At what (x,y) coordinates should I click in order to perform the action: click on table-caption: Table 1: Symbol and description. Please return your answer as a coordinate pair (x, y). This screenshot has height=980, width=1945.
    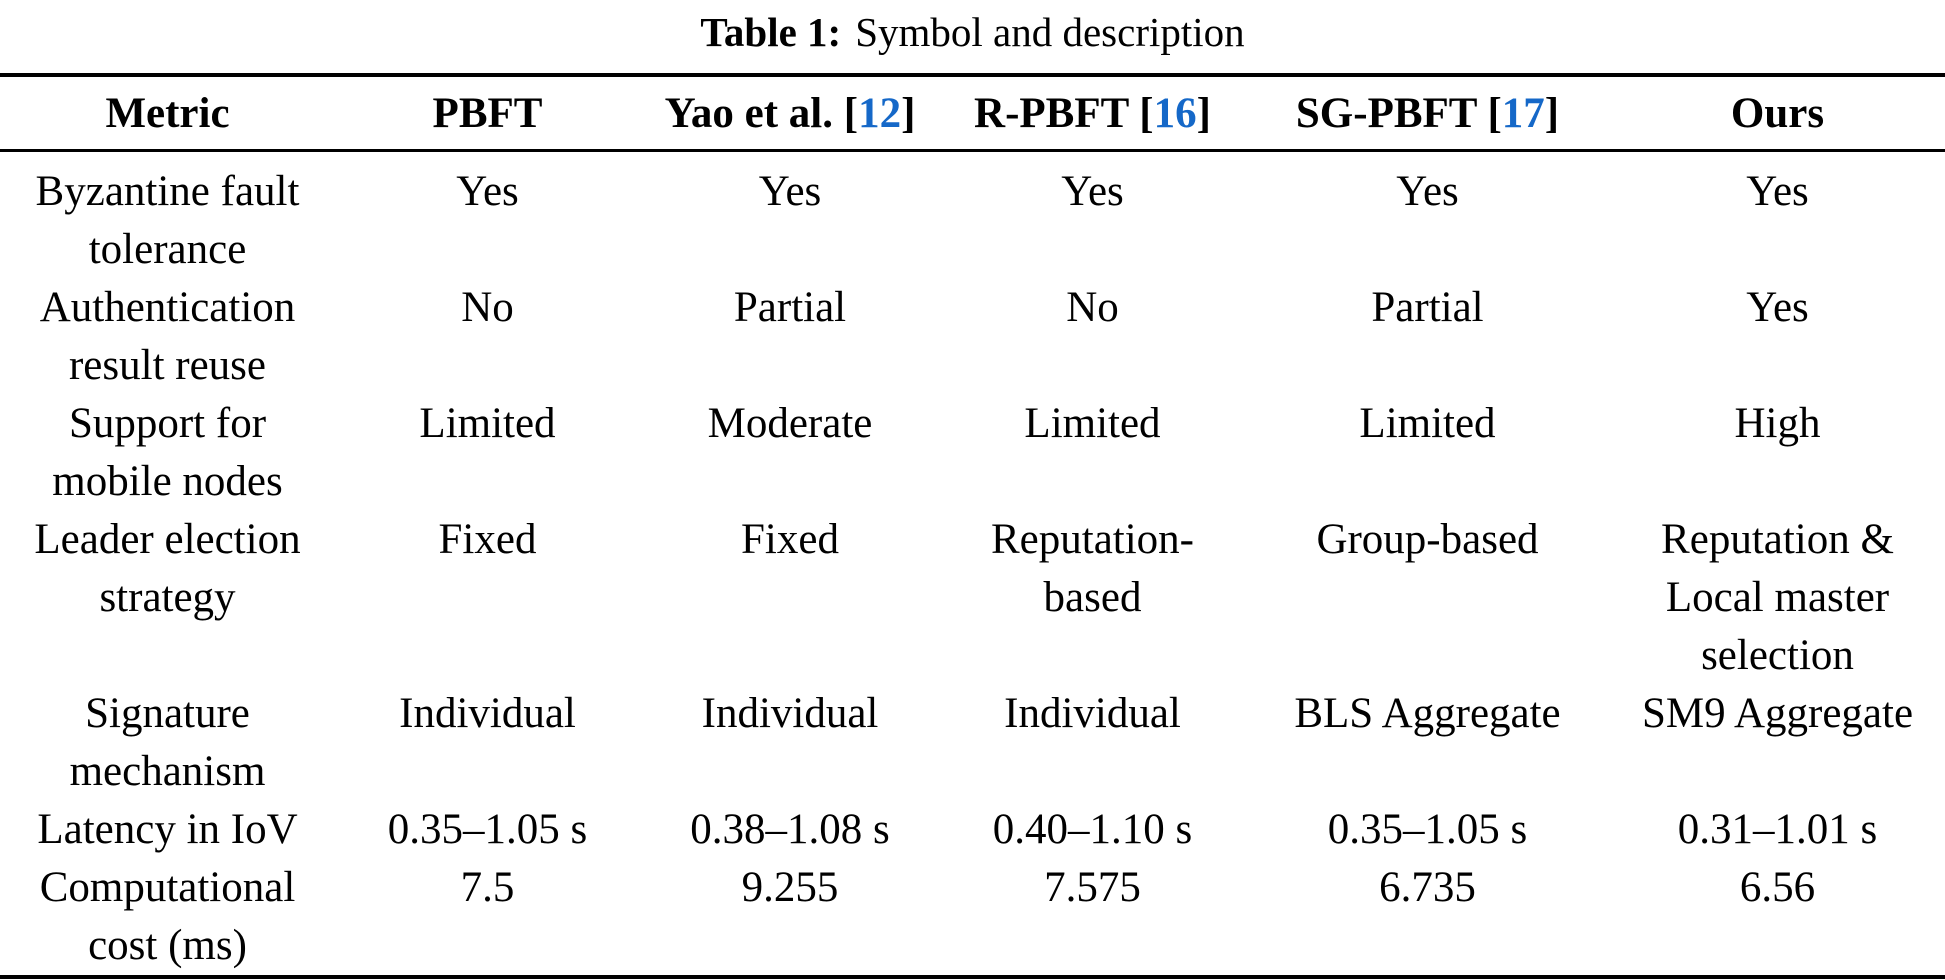
    Looking at the image, I should click on (972, 36).